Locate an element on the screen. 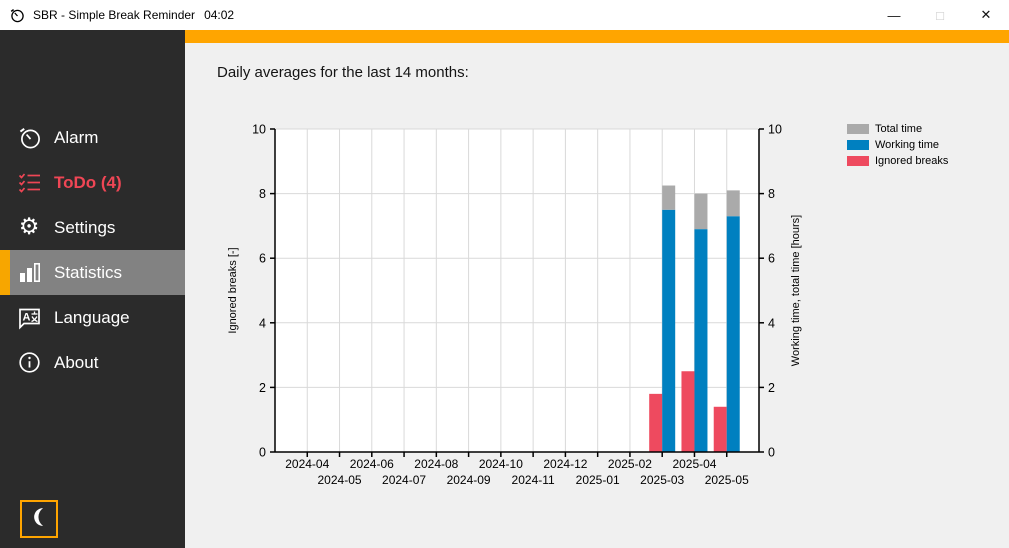 The image size is (1009, 548). svg-text: 2025-03 is located at coordinates (662, 480).